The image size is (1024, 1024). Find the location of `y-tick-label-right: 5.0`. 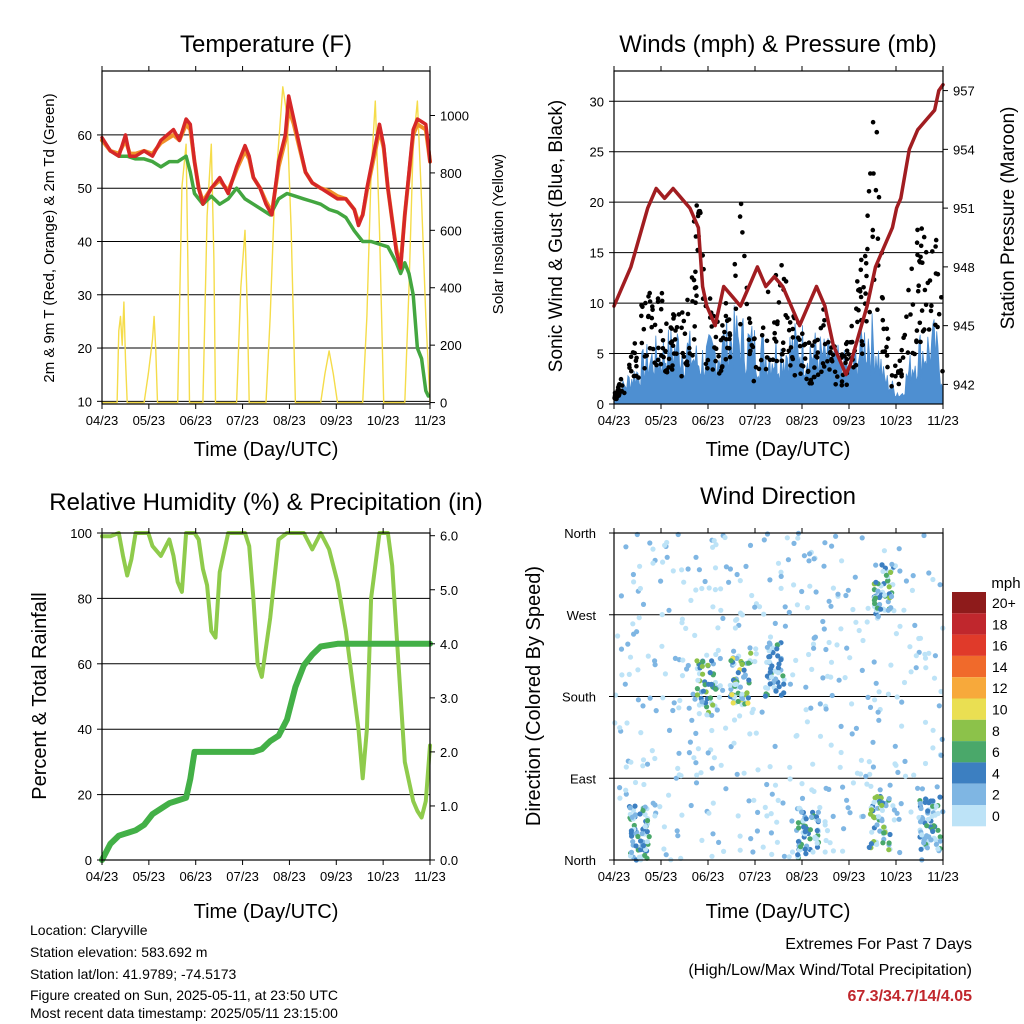

y-tick-label-right: 5.0 is located at coordinates (449, 590).